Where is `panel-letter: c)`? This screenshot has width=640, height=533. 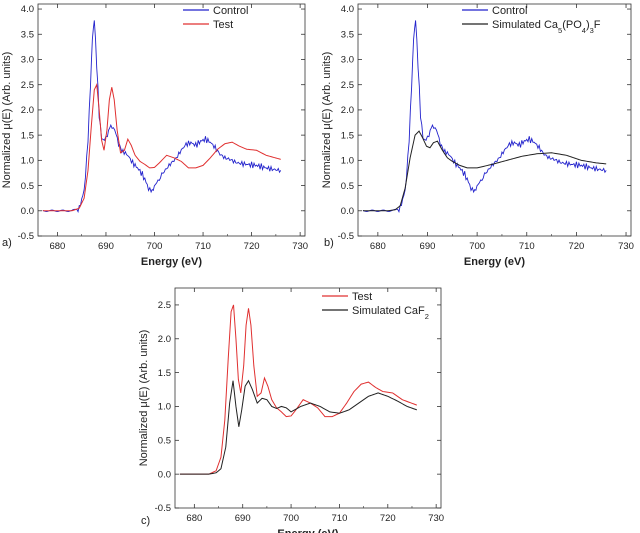 panel-letter: c) is located at coordinates (145, 521).